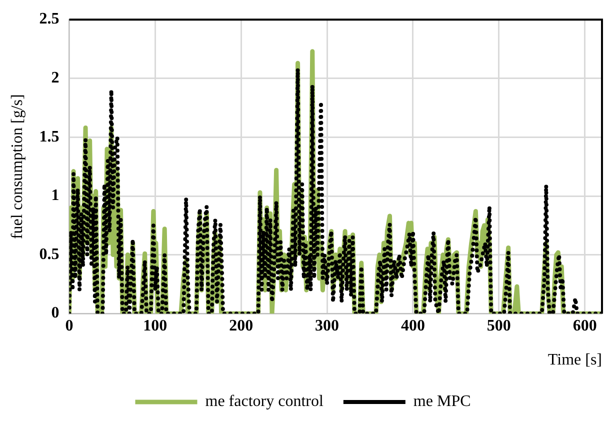 The image size is (604, 428). I want to click on y-tick-label: 2, so click(55, 78).